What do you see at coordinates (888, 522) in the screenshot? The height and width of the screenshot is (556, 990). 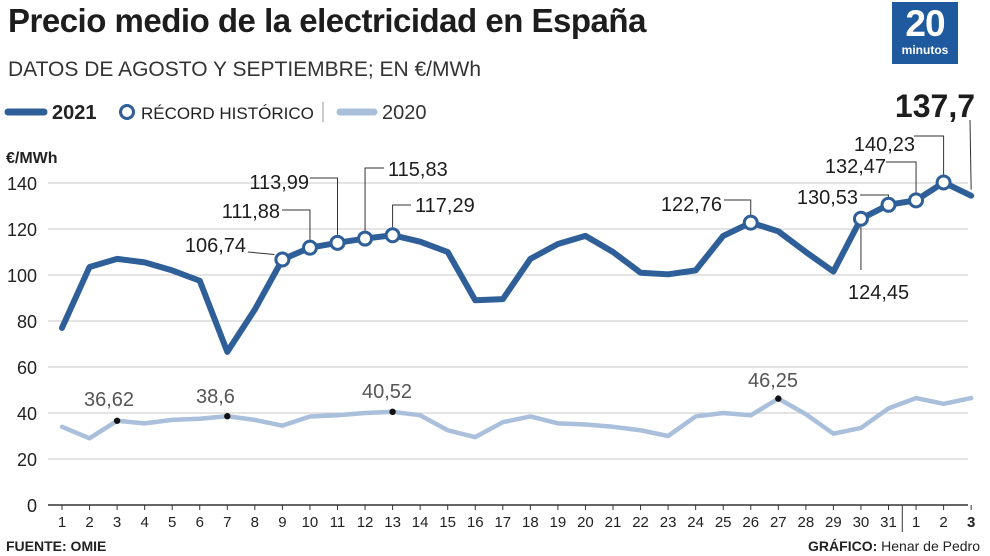 I see `x-tick-label: 31` at bounding box center [888, 522].